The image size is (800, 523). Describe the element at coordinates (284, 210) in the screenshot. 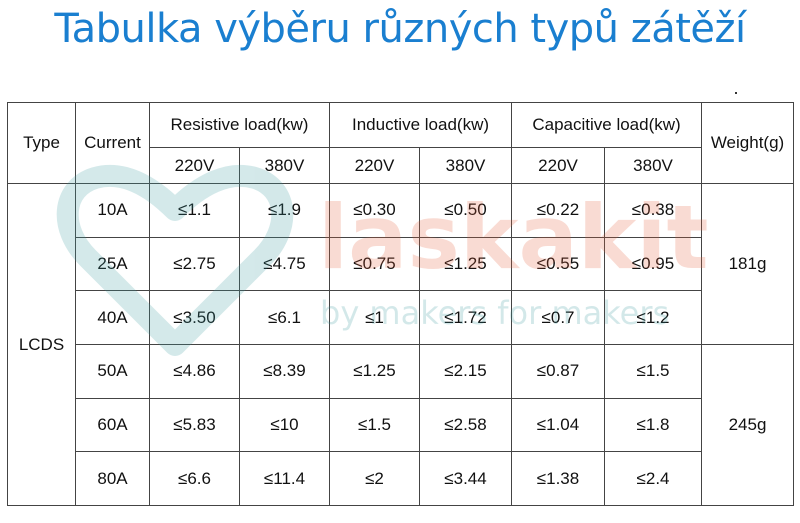

I see `resistive-380-cell: ≤1.9` at that location.